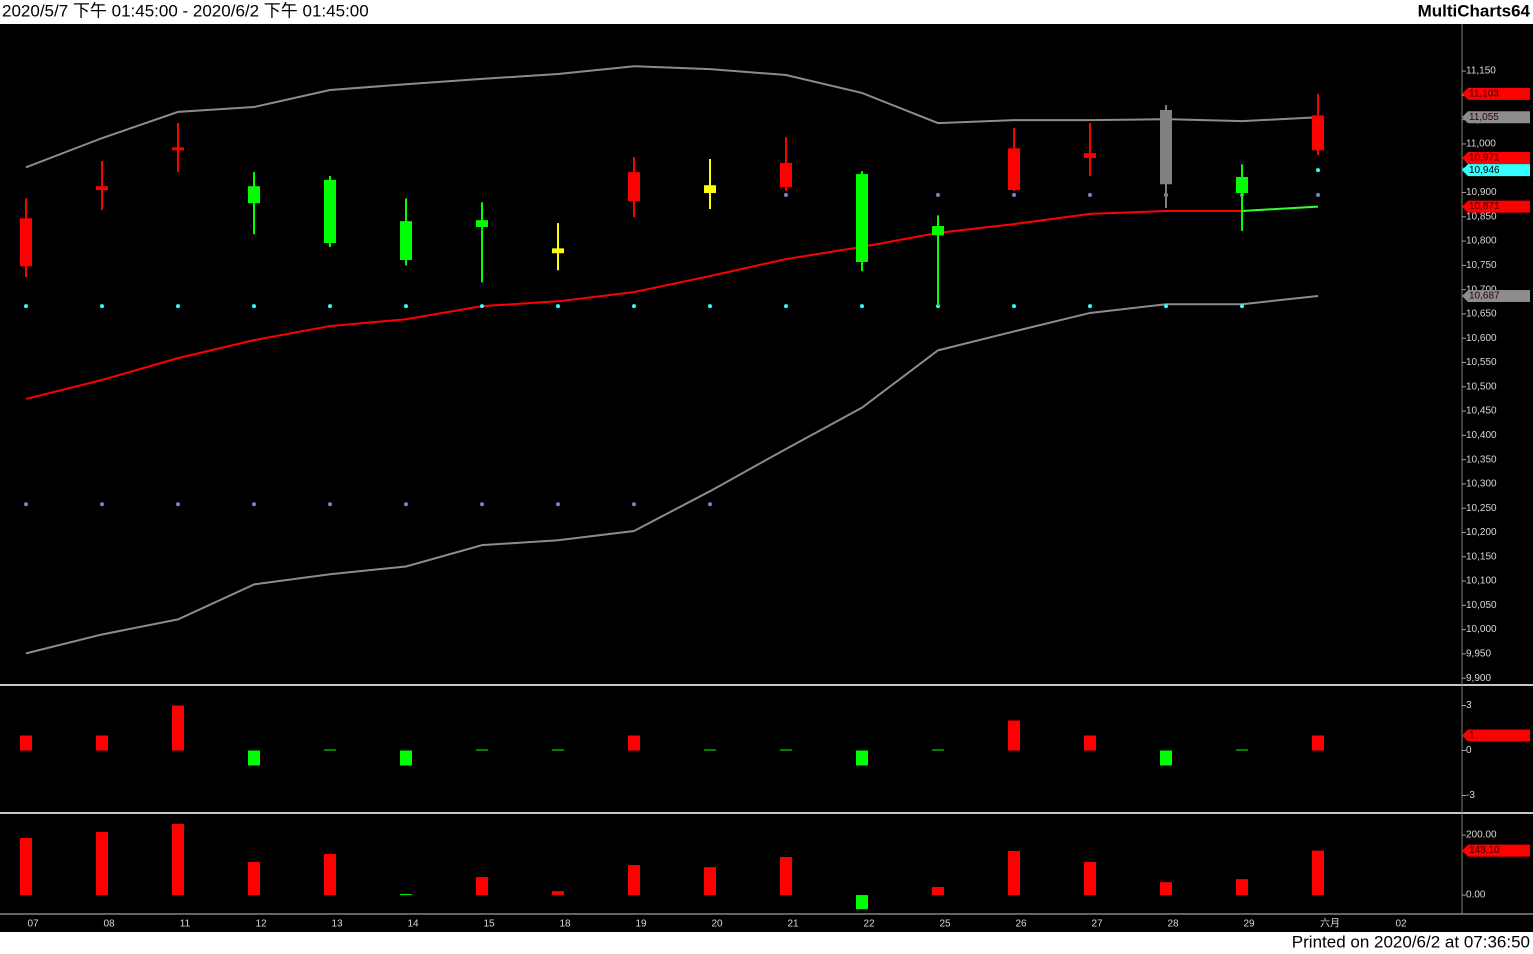 Image resolution: width=1533 pixels, height=954 pixels. Describe the element at coordinates (1280, 208) in the screenshot. I see `line-series-last` at that location.